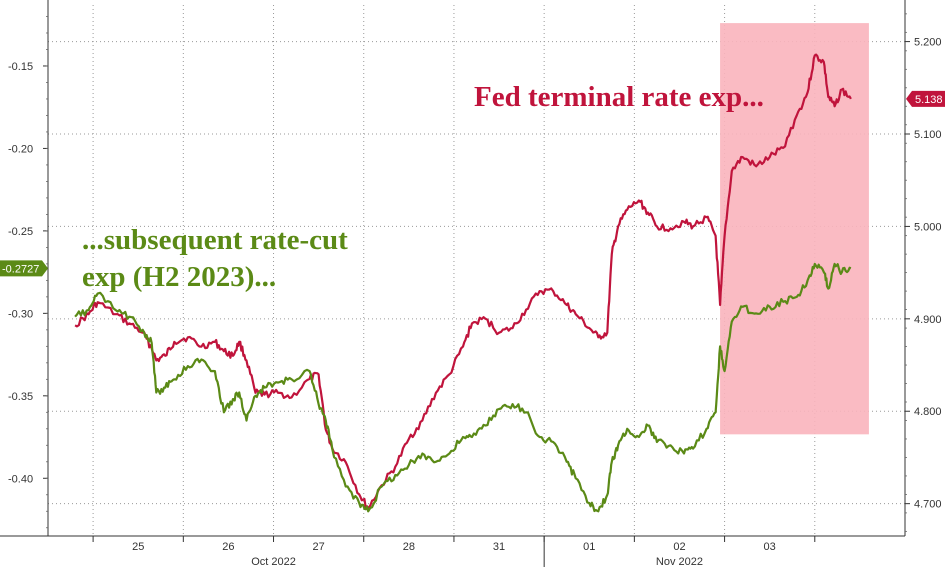  What do you see at coordinates (20, 149) in the screenshot?
I see `left-tick-label-1: -0.20` at bounding box center [20, 149].